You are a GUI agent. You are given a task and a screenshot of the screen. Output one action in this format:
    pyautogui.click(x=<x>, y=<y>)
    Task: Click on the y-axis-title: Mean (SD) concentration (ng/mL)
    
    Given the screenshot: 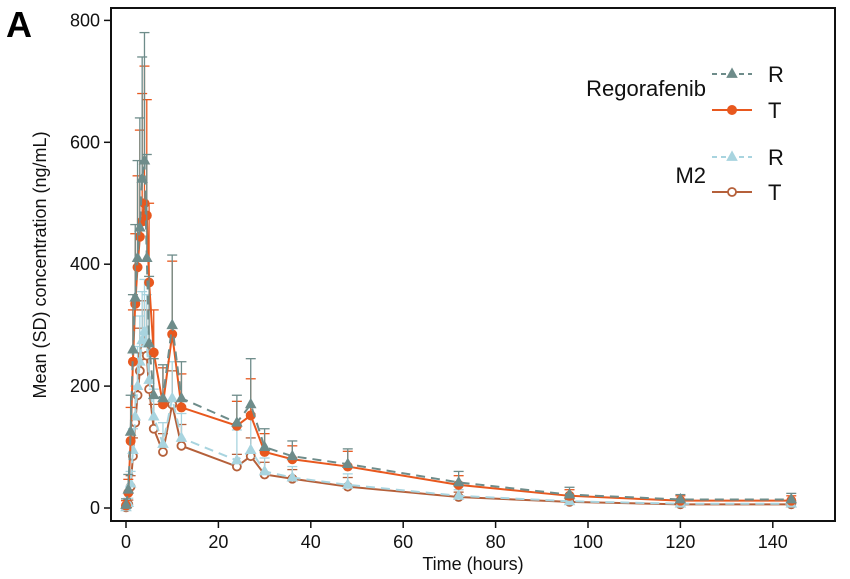 What is the action you would take?
    pyautogui.click(x=40, y=264)
    